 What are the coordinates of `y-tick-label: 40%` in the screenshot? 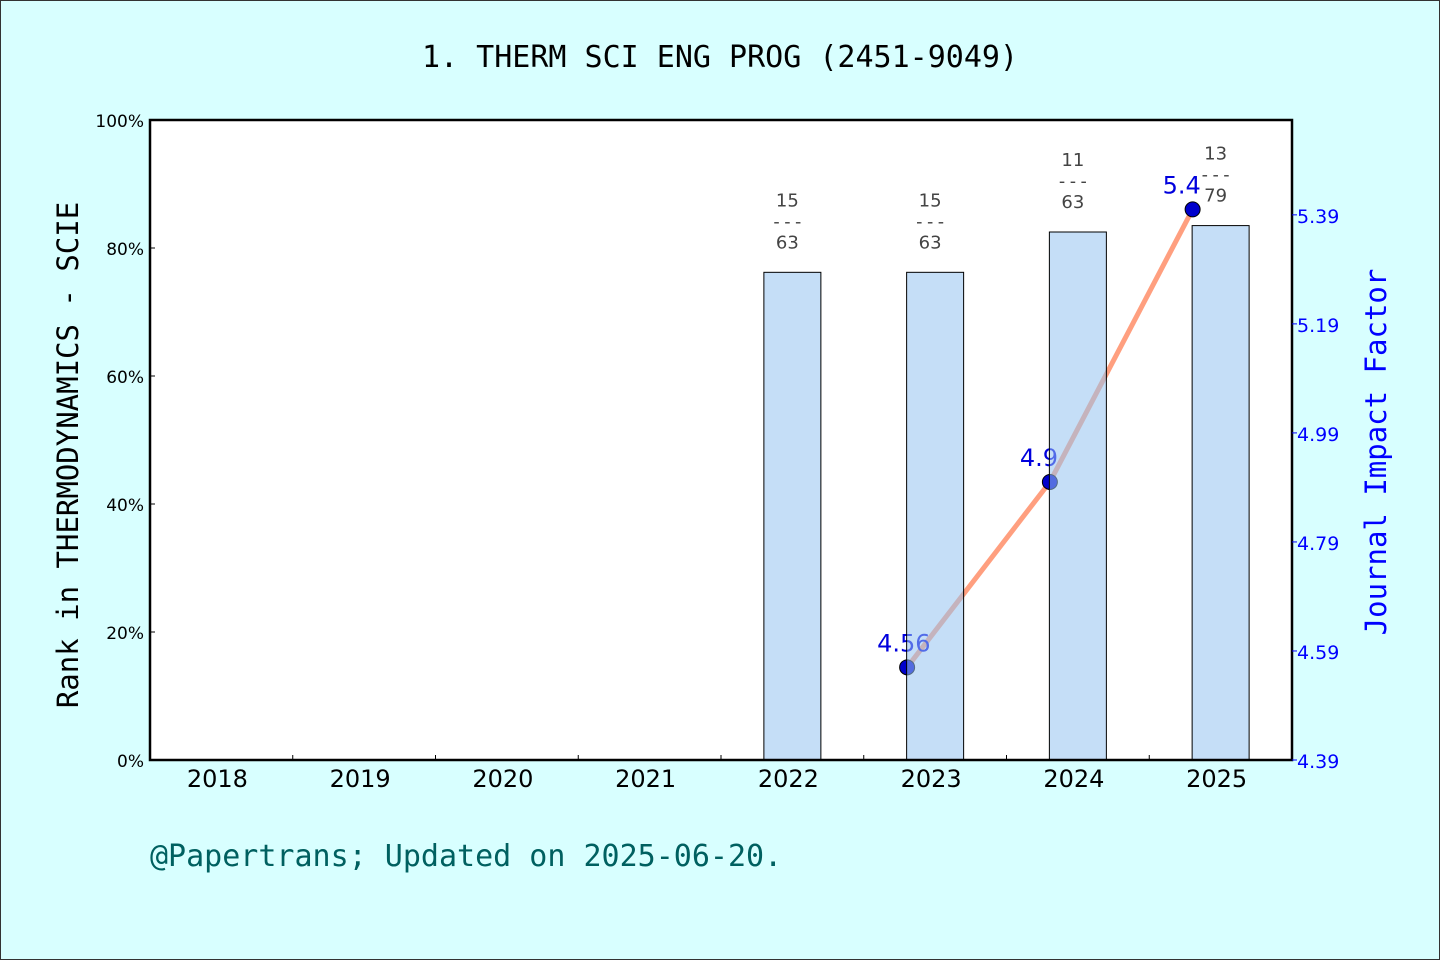 It's located at (125, 506).